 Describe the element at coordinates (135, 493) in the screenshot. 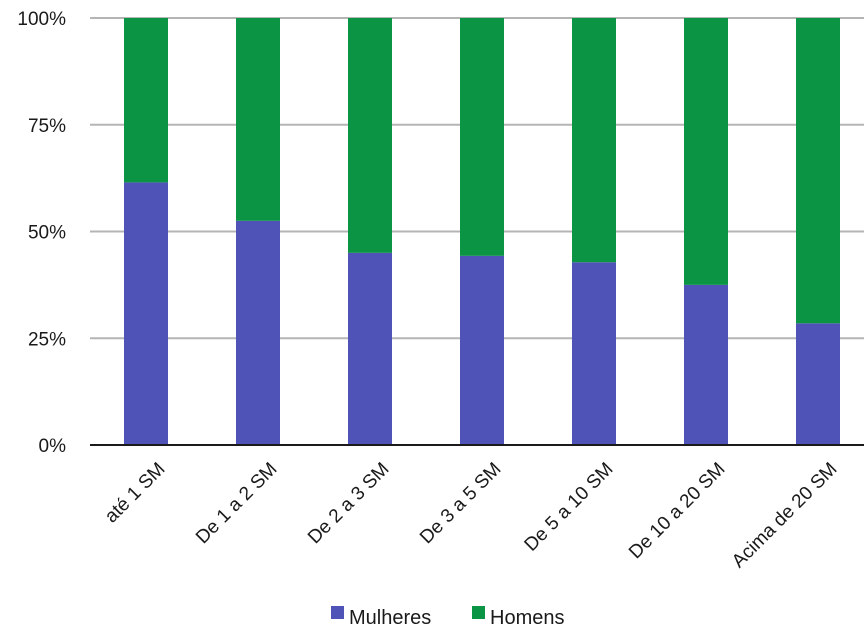

I see `x-category-label: até 1 SM` at that location.